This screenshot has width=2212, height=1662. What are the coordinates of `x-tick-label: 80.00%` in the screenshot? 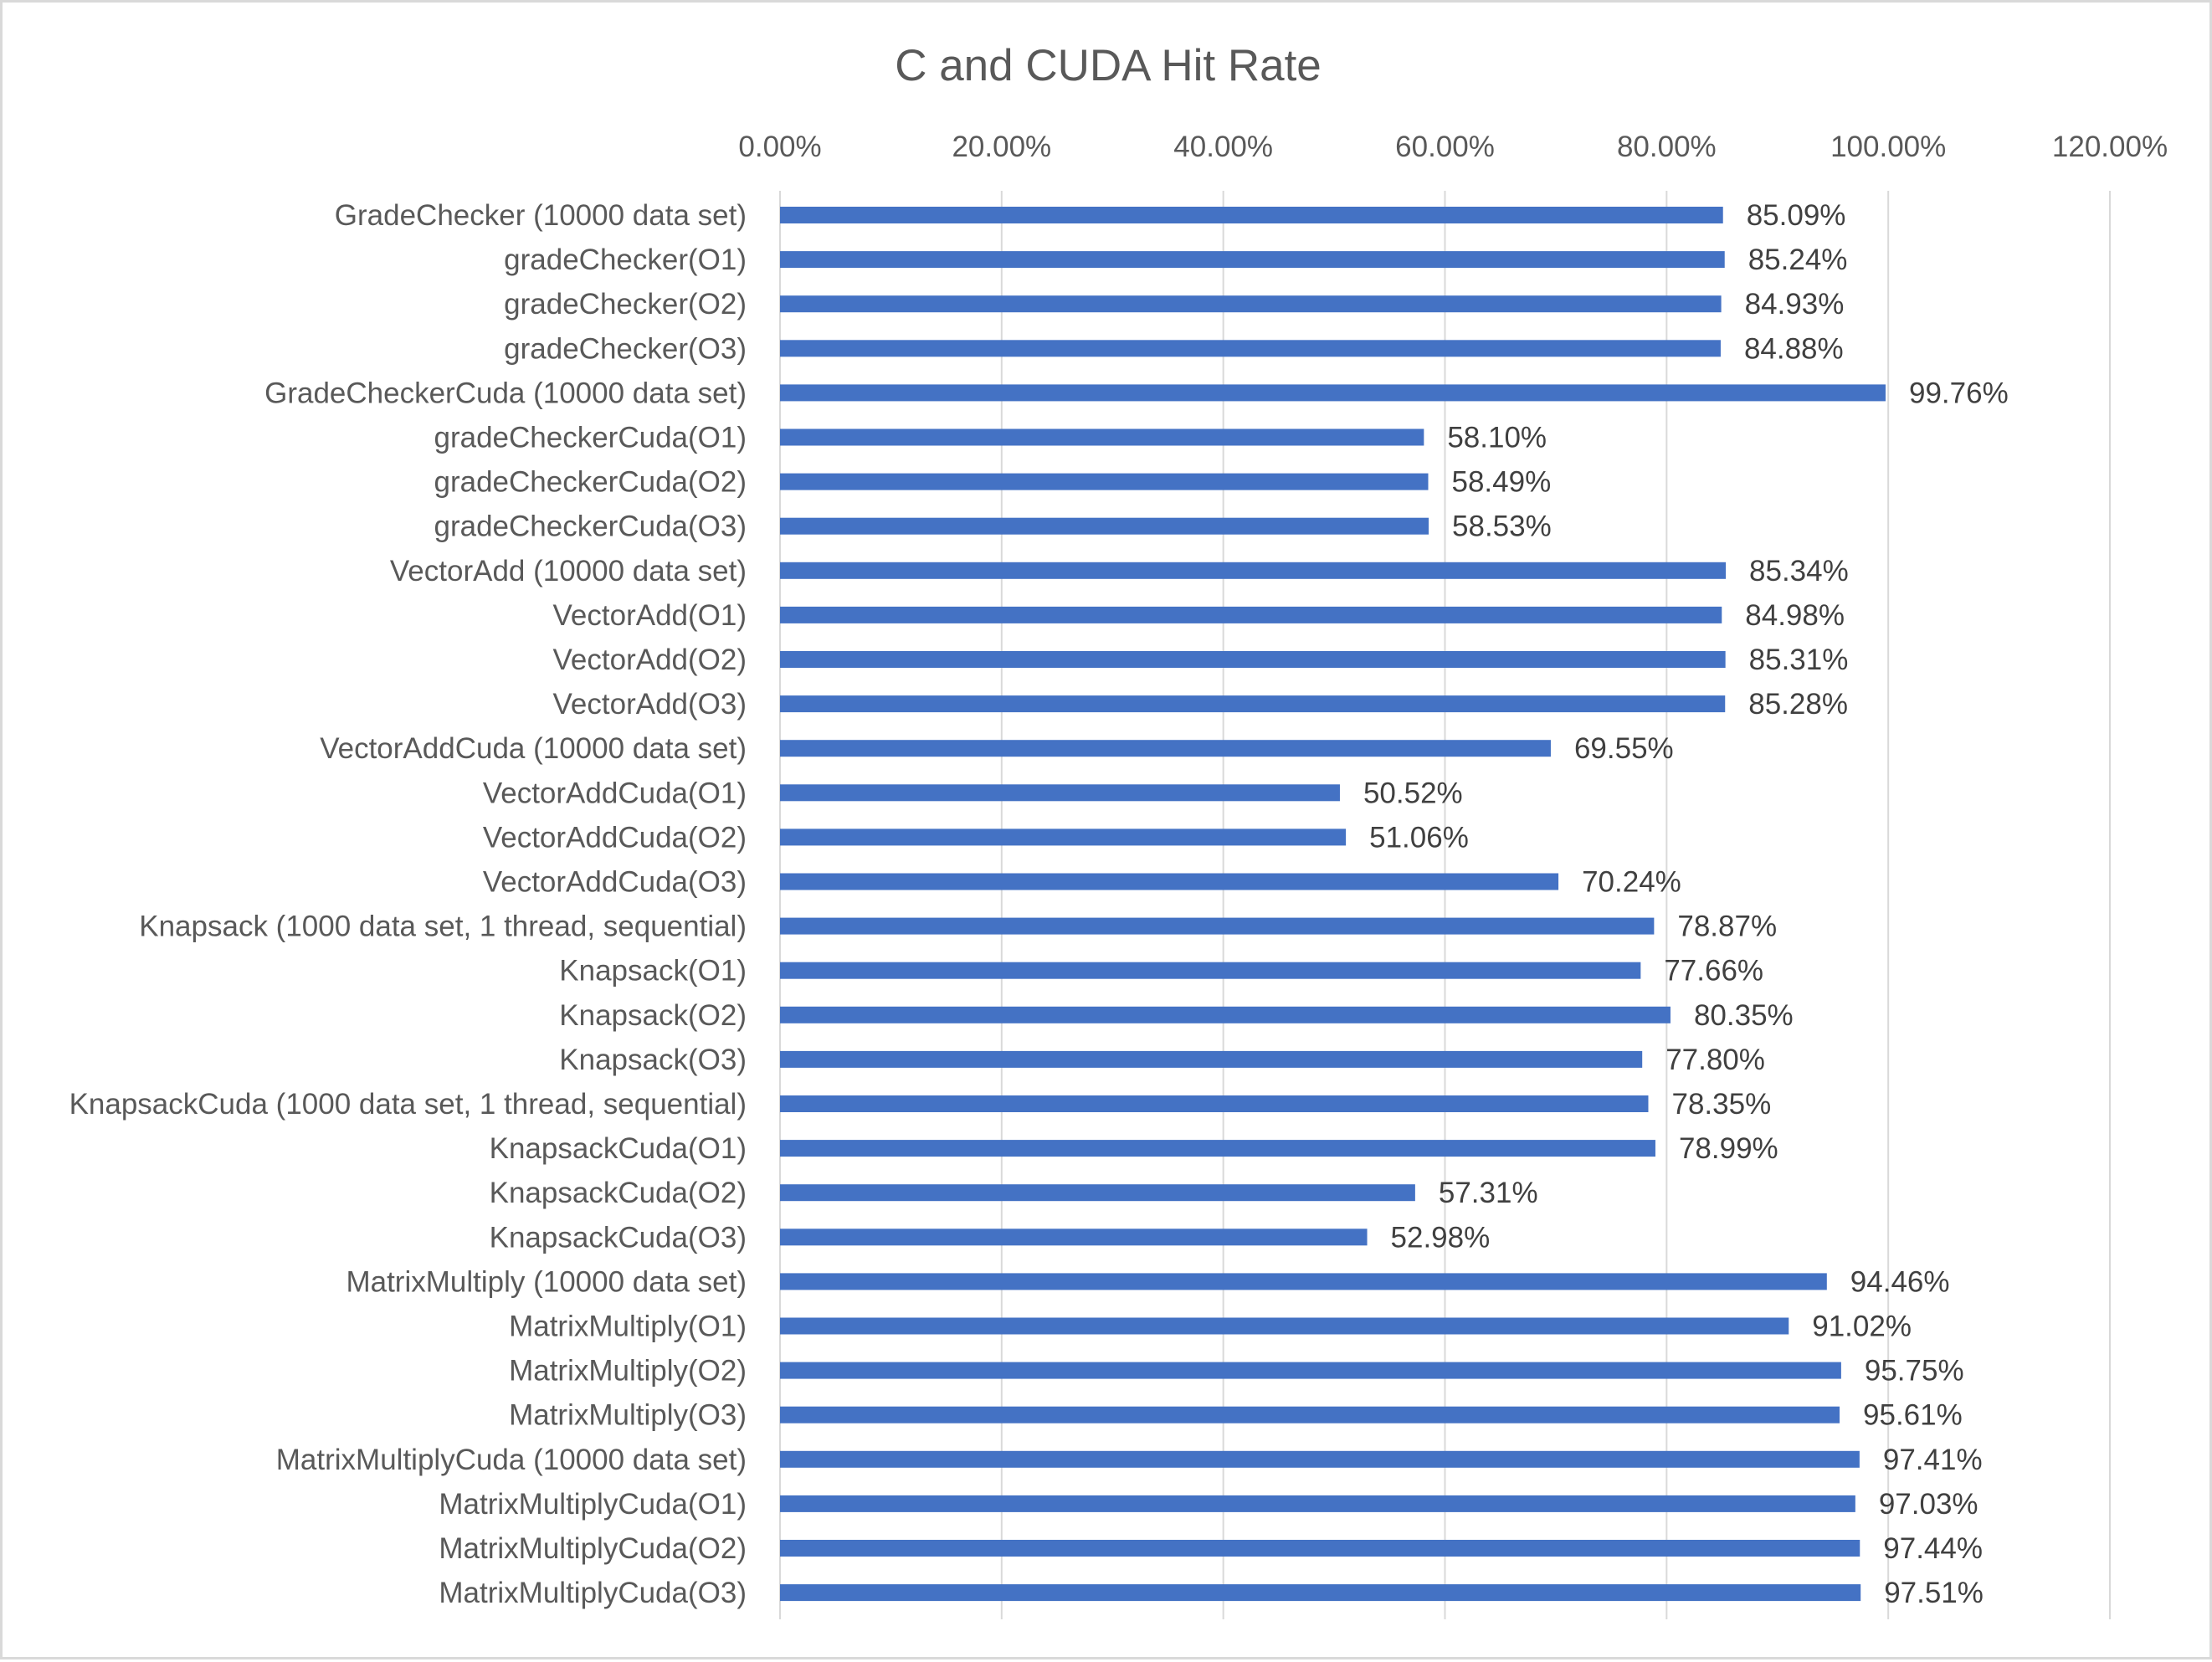 It's located at (1667, 147).